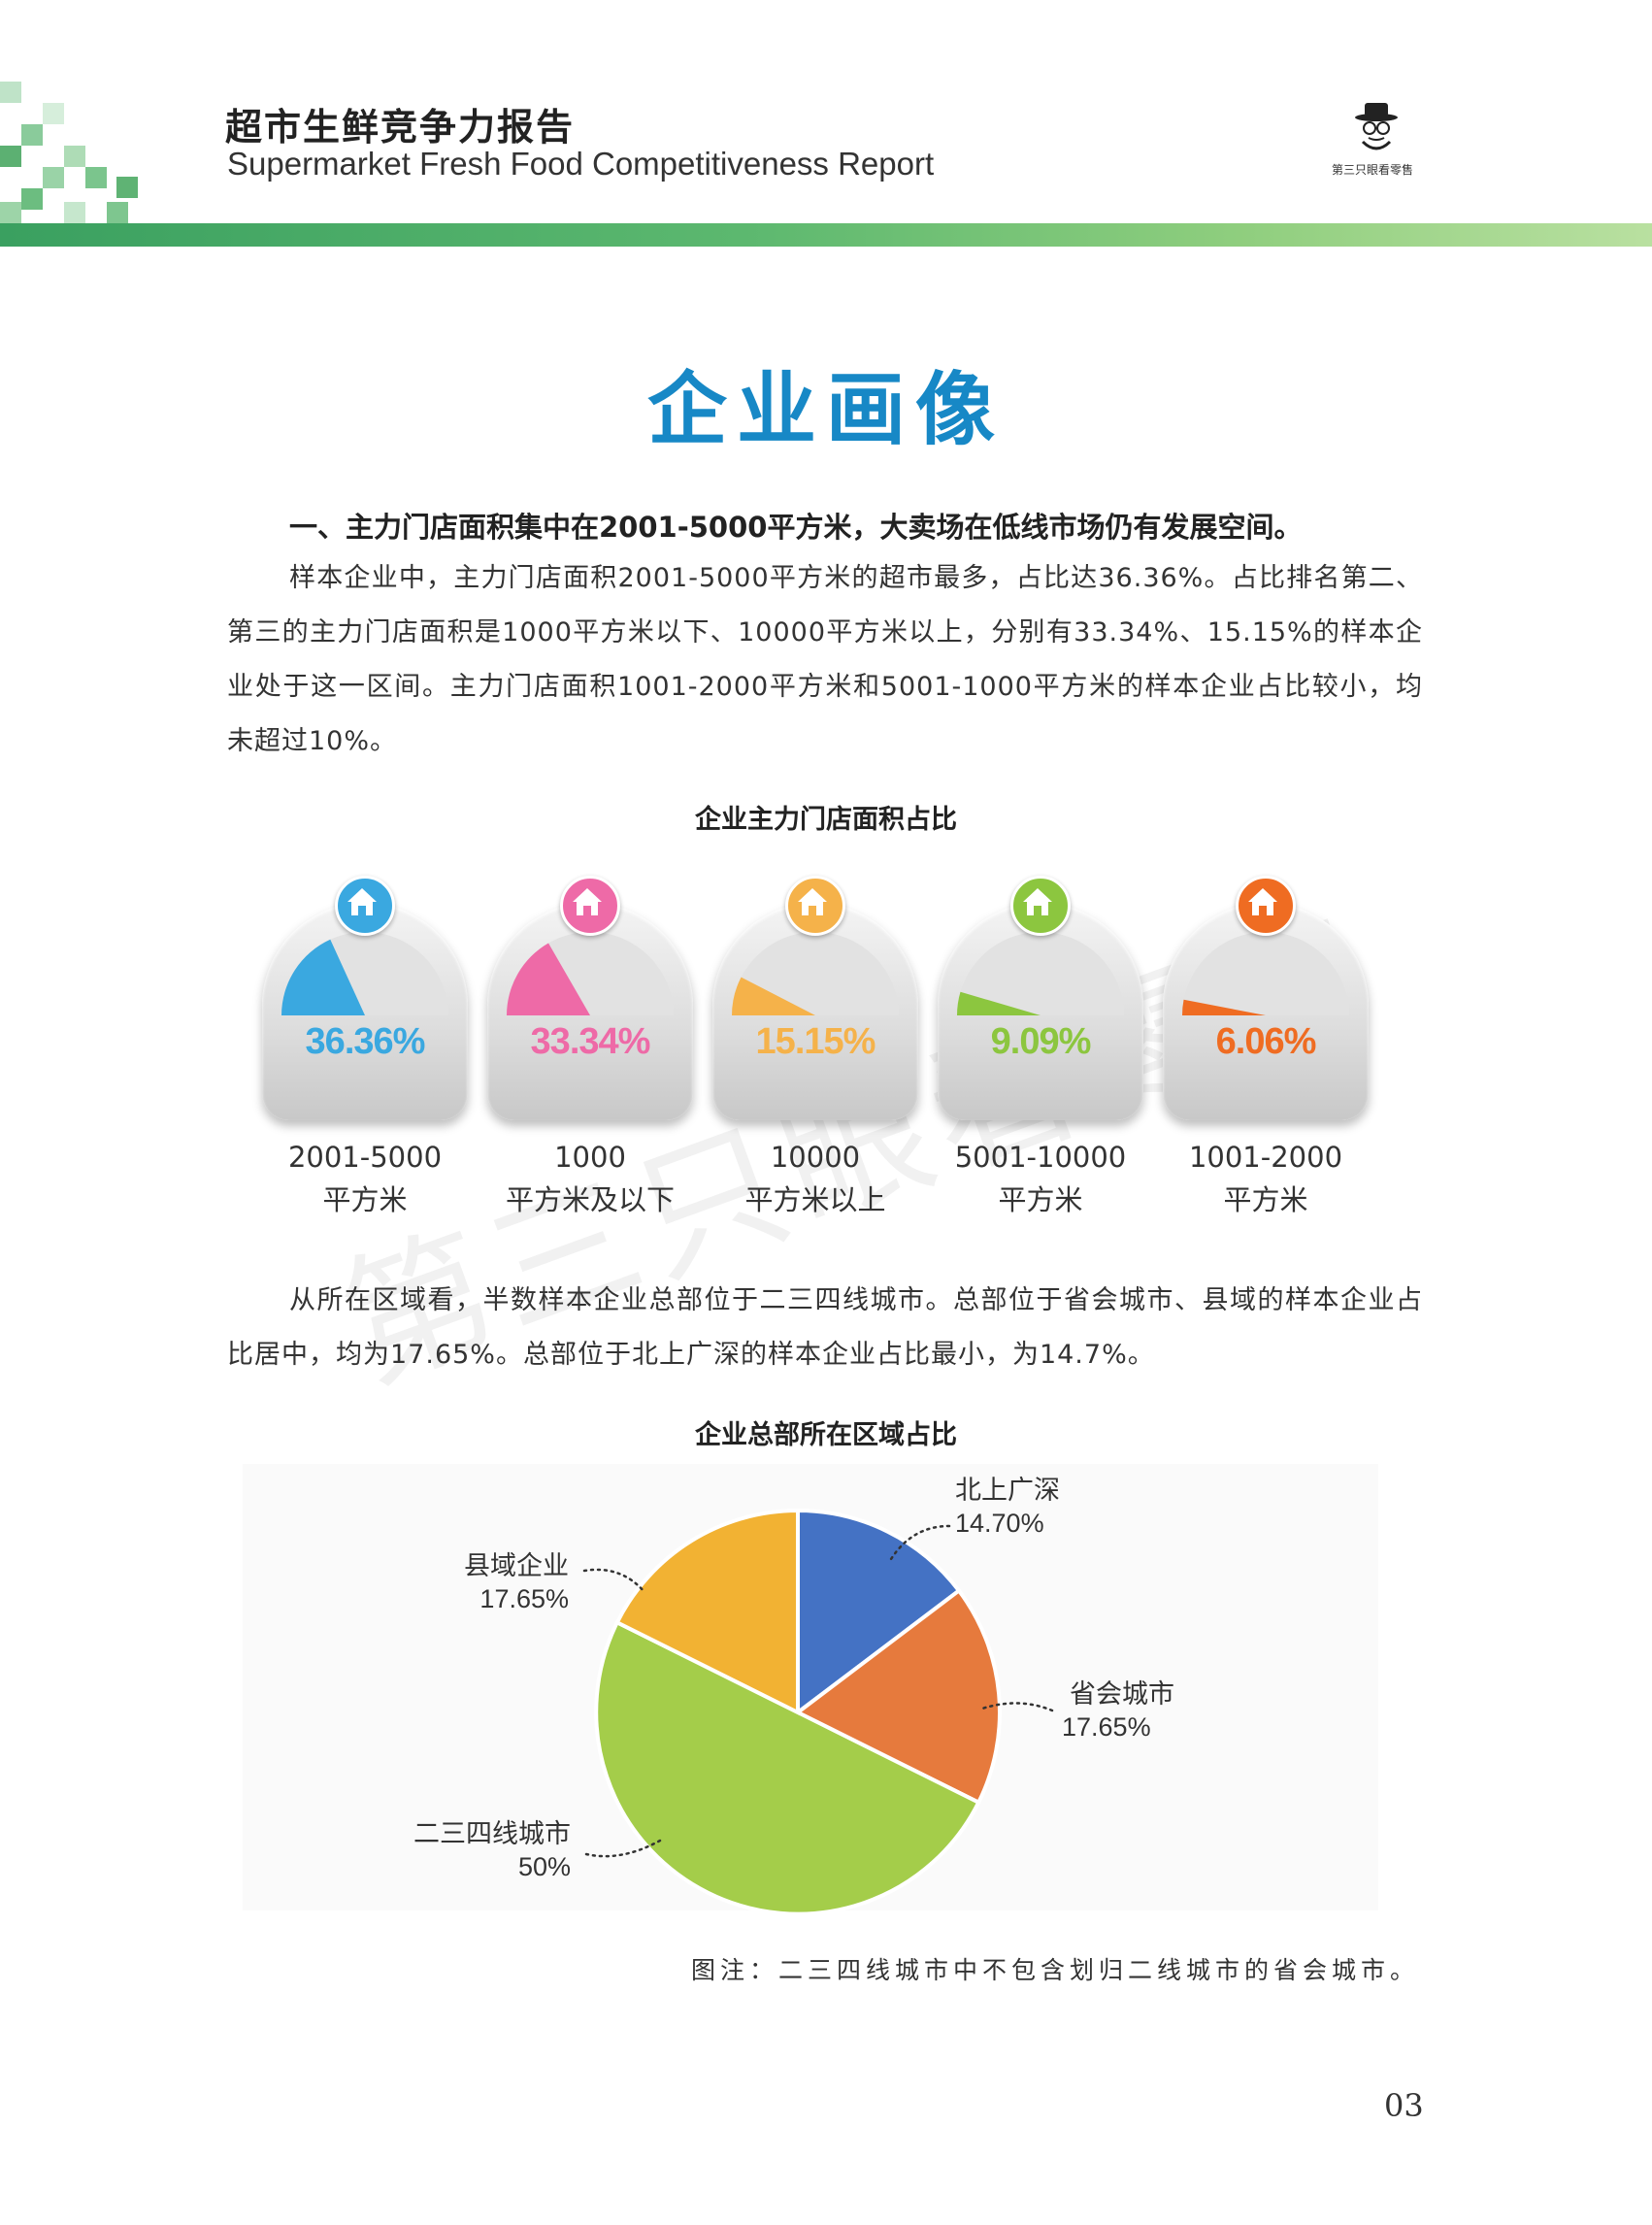 The height and width of the screenshot is (2225, 1652). I want to click on gauge-label-line1: 2001-5000, so click(365, 1157).